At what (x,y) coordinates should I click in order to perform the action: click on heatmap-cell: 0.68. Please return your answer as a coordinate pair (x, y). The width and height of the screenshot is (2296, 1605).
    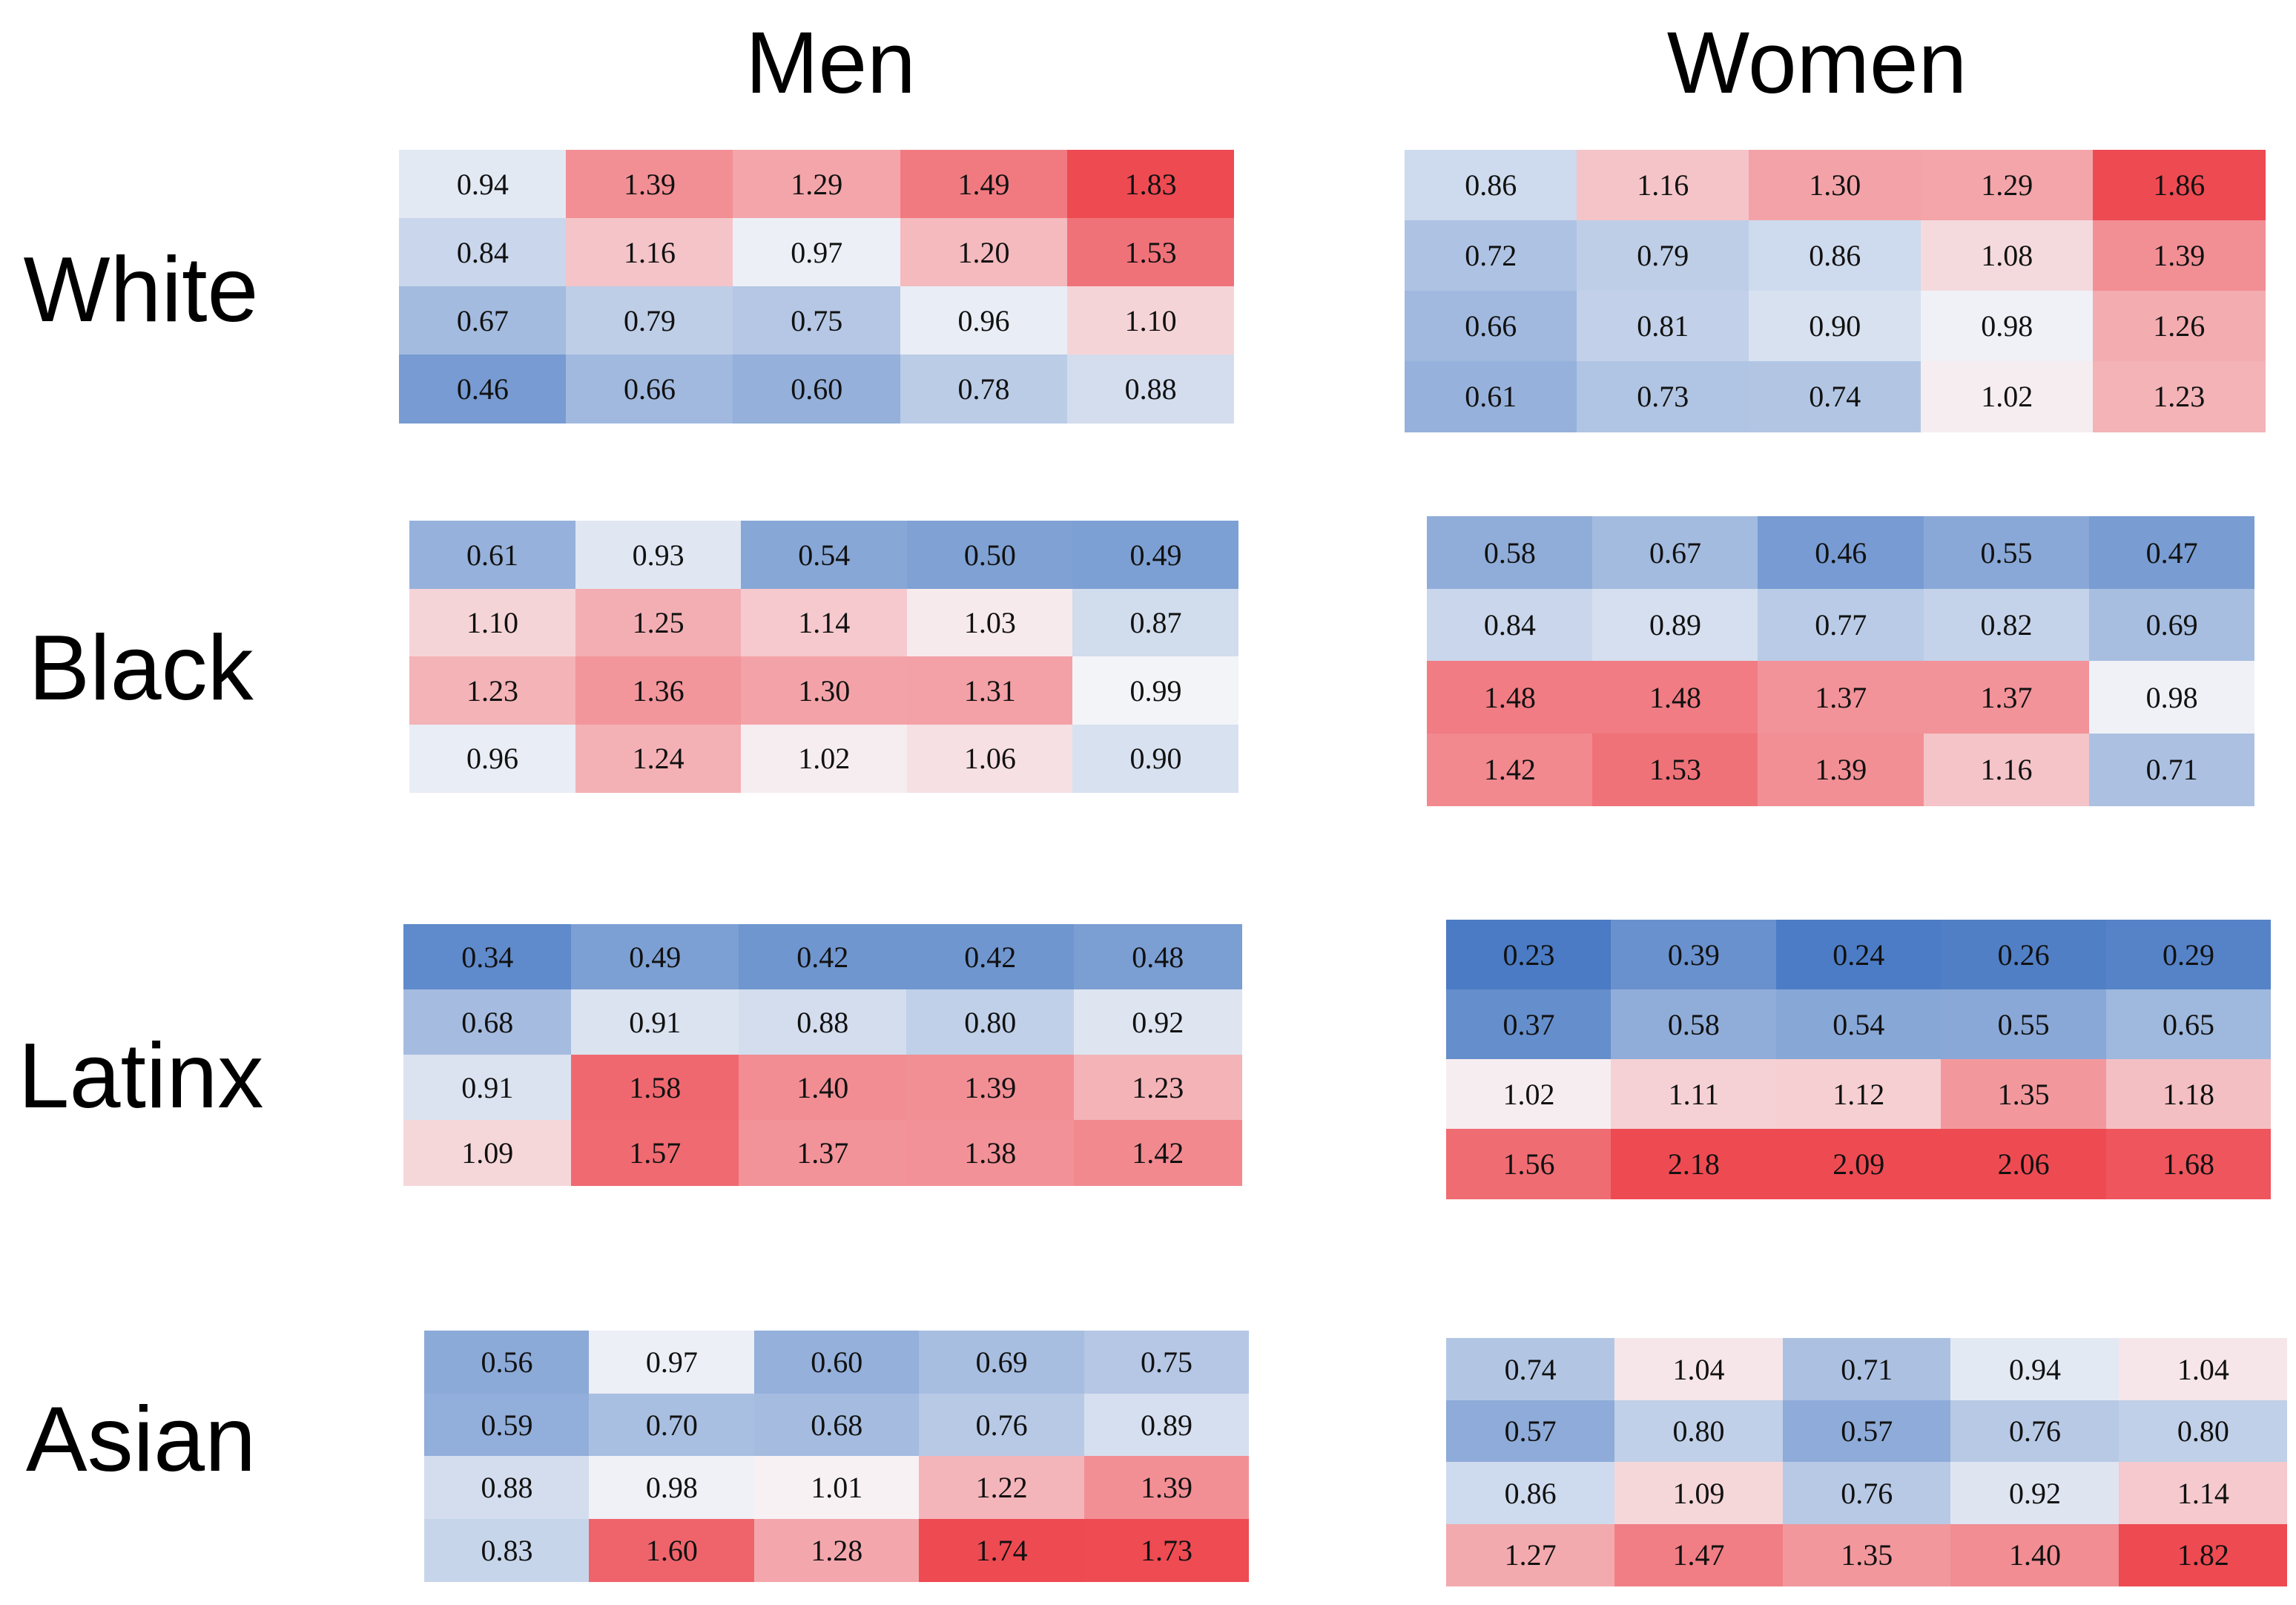
    Looking at the image, I should click on (836, 1425).